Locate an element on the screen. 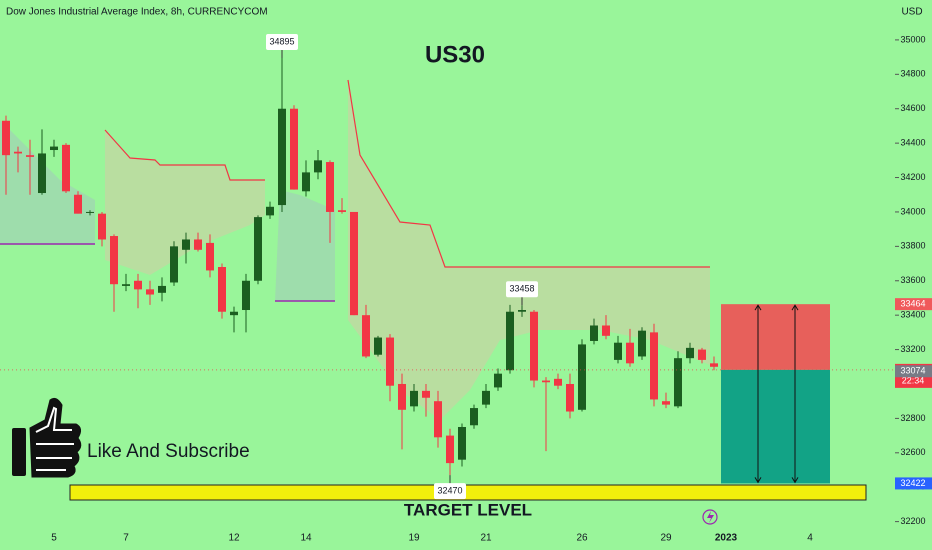 This screenshot has height=550, width=932. countdown: 22:34 is located at coordinates (913, 380).